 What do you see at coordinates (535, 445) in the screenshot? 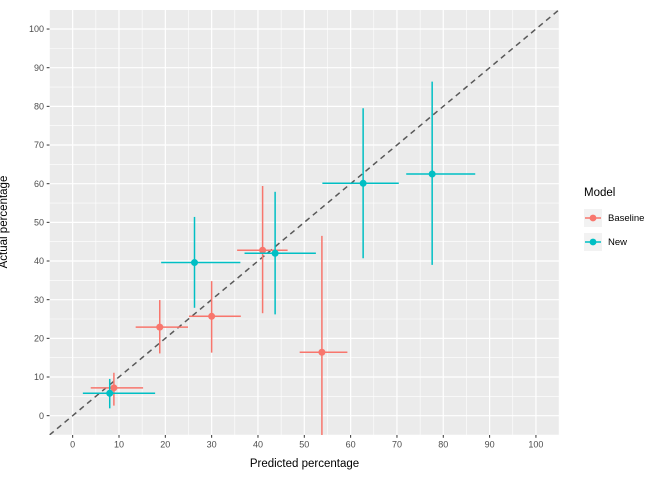
I see `x-tick-label: 100` at bounding box center [535, 445].